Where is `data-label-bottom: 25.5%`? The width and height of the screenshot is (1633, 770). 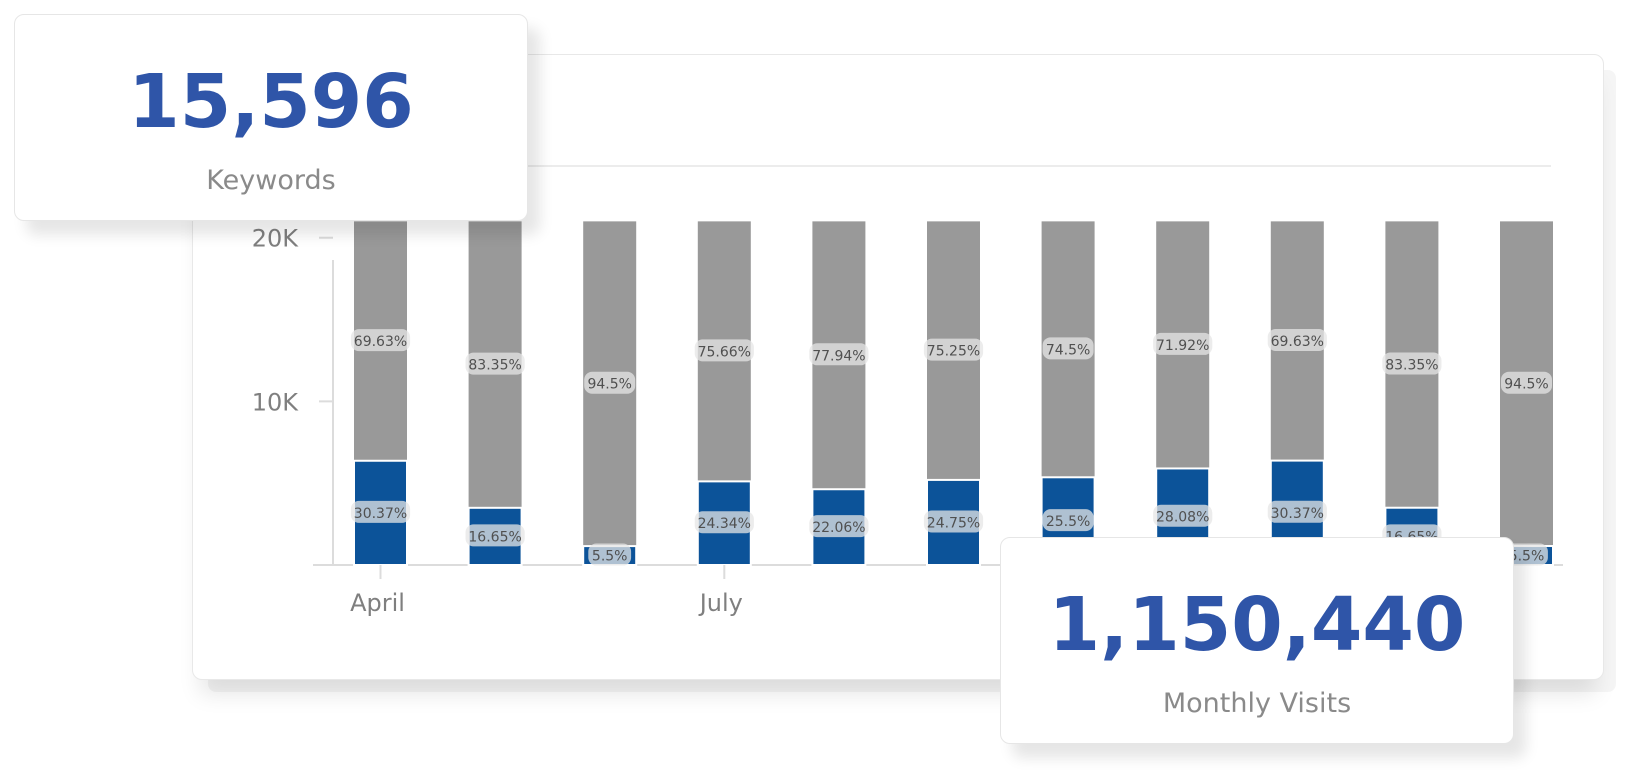 data-label-bottom: 25.5% is located at coordinates (1068, 522).